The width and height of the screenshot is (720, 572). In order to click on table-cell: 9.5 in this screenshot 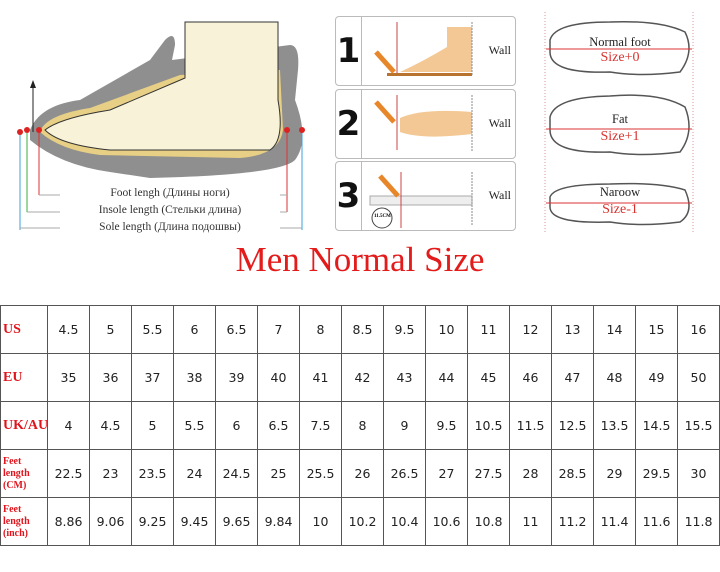, I will do `click(404, 329)`.